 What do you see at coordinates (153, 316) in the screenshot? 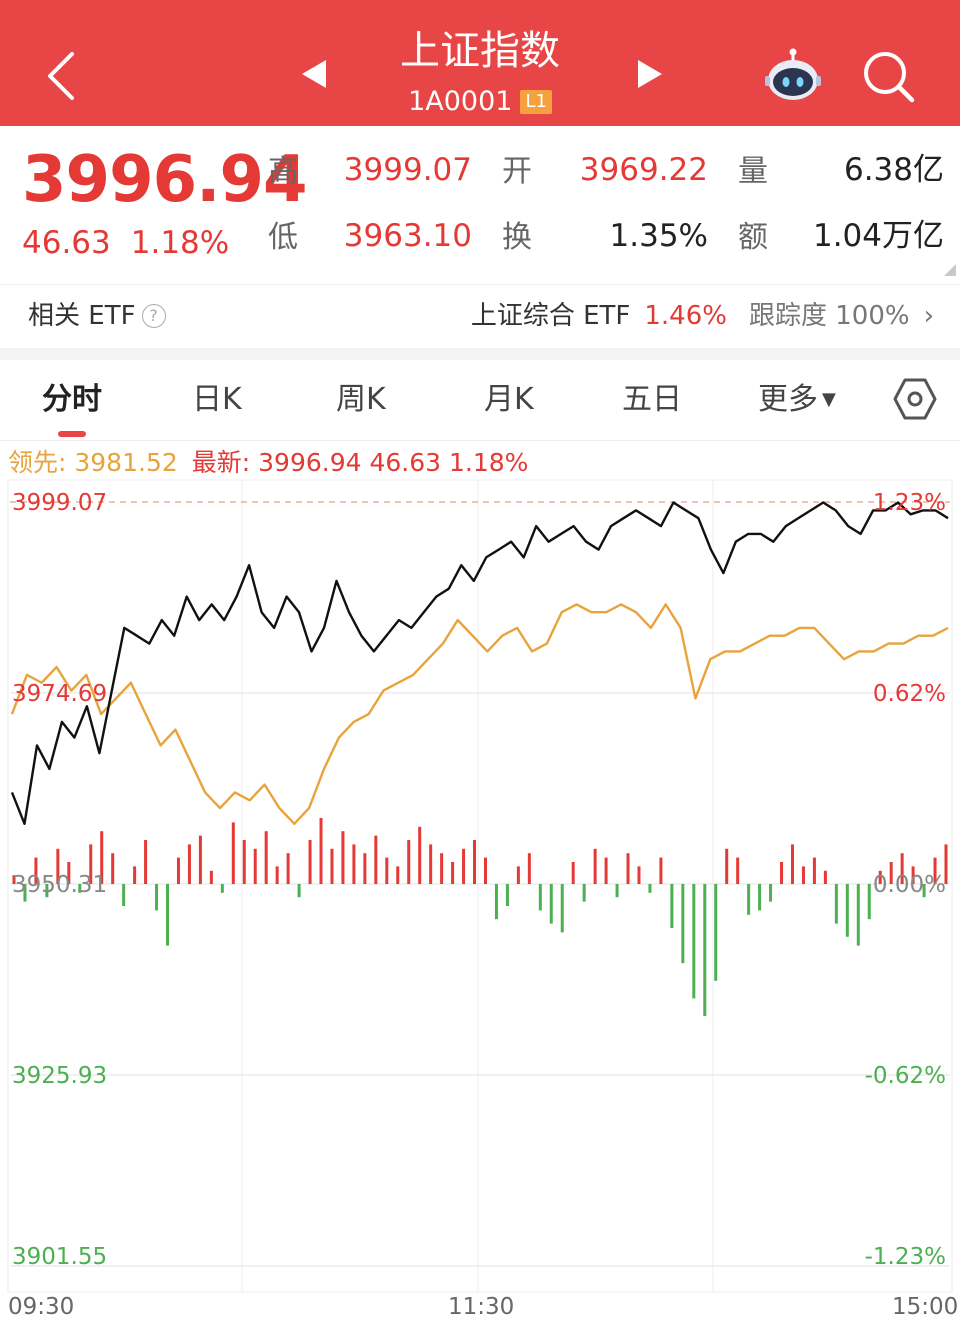
I see `help-icon: ?` at bounding box center [153, 316].